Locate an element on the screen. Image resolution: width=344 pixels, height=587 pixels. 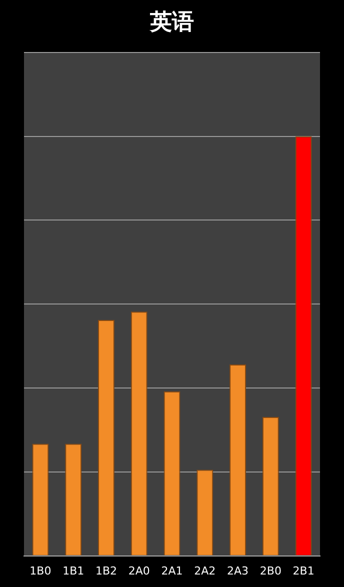
x-tick-label: 2A1 is located at coordinates (172, 571).